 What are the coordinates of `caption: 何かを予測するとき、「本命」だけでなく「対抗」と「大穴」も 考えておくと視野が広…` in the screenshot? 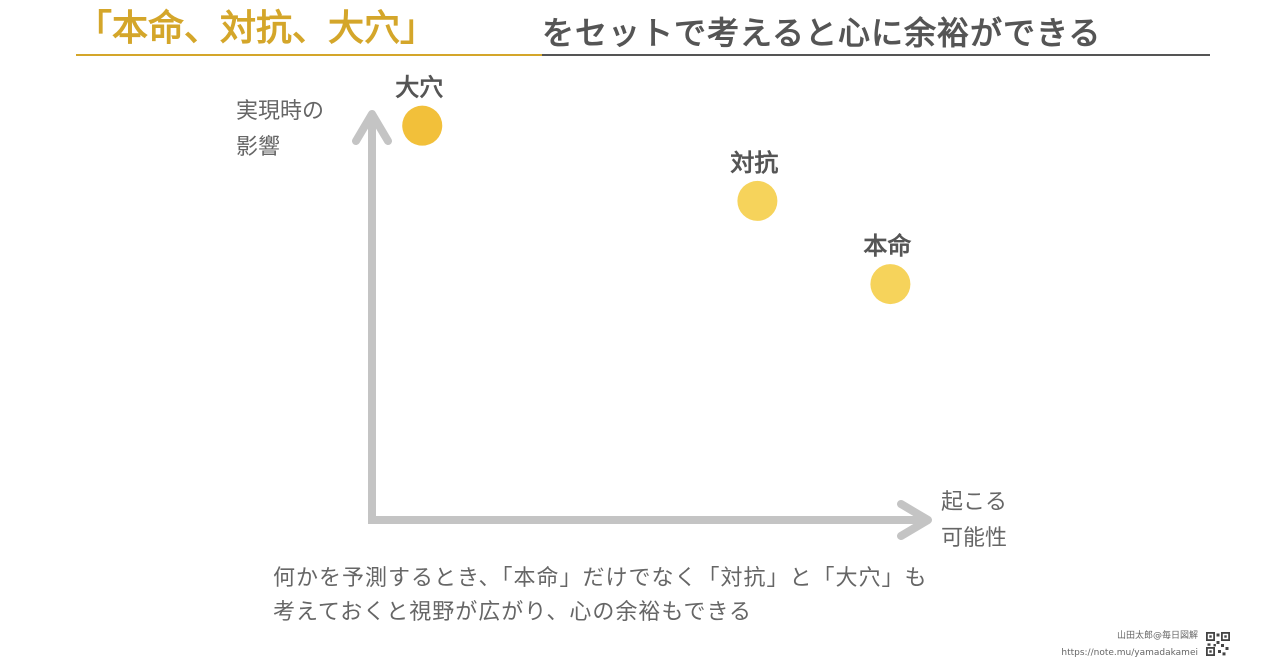 It's located at (653, 596).